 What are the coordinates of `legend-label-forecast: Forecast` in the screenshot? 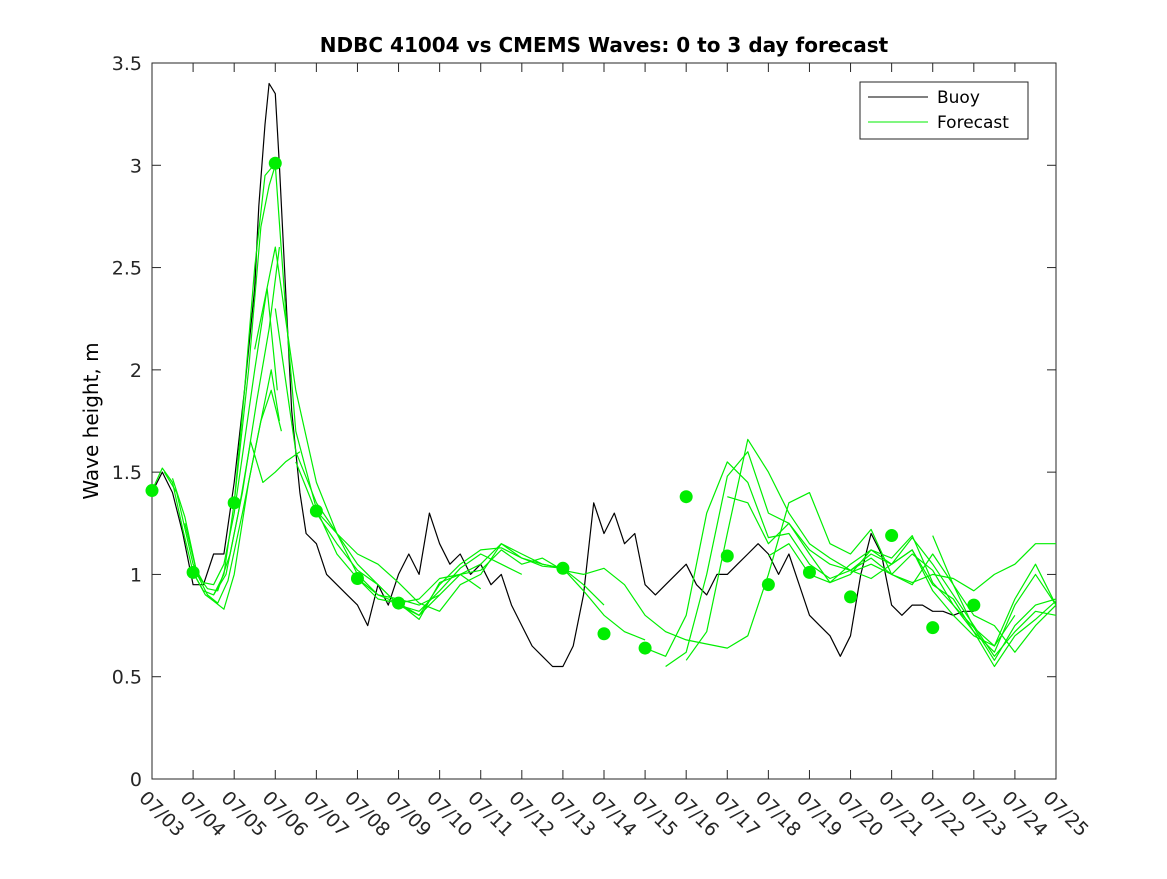 It's located at (973, 123).